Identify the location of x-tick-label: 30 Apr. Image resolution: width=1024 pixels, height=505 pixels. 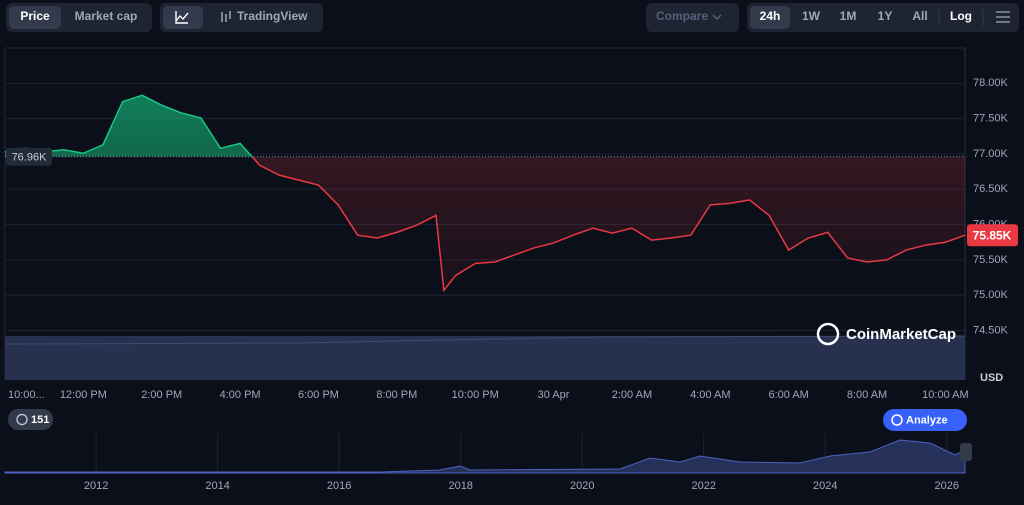
(554, 395).